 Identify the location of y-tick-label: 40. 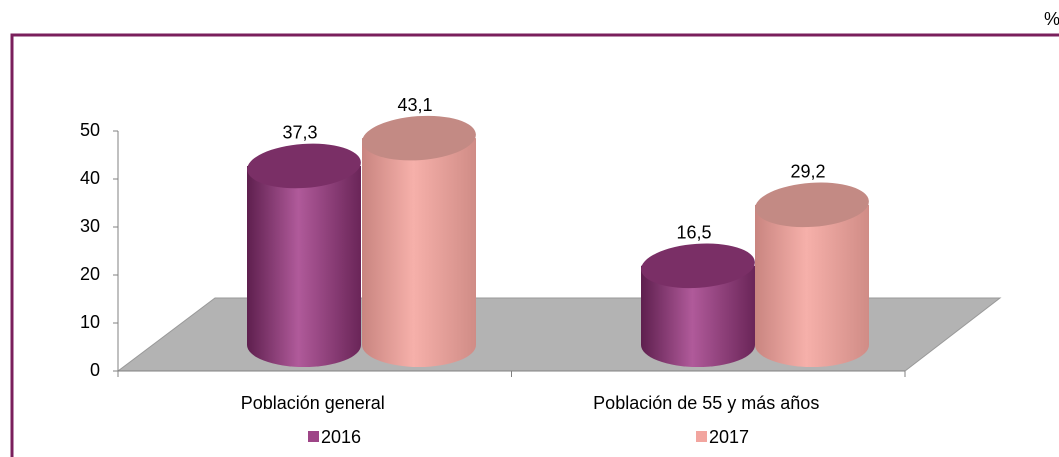
(90, 178).